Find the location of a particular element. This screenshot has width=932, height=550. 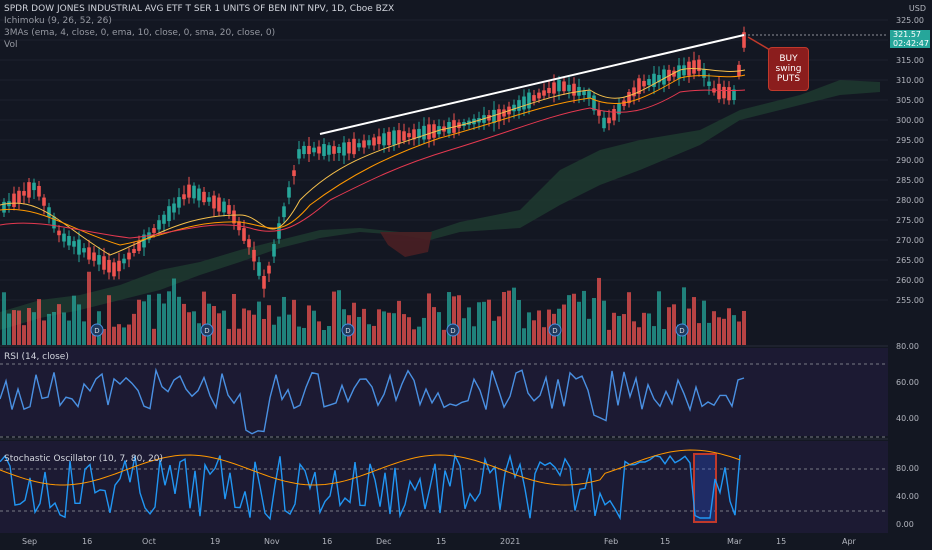

vol-legend: Vol is located at coordinates (11, 45).